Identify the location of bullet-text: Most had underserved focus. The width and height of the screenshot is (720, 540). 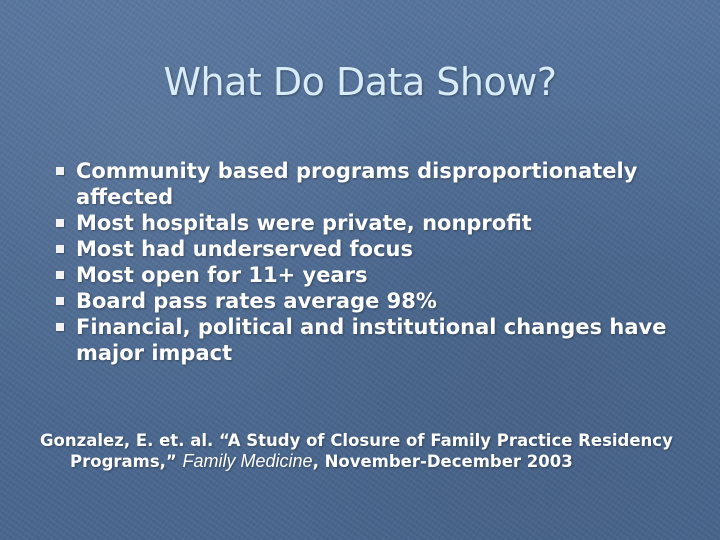
(245, 249).